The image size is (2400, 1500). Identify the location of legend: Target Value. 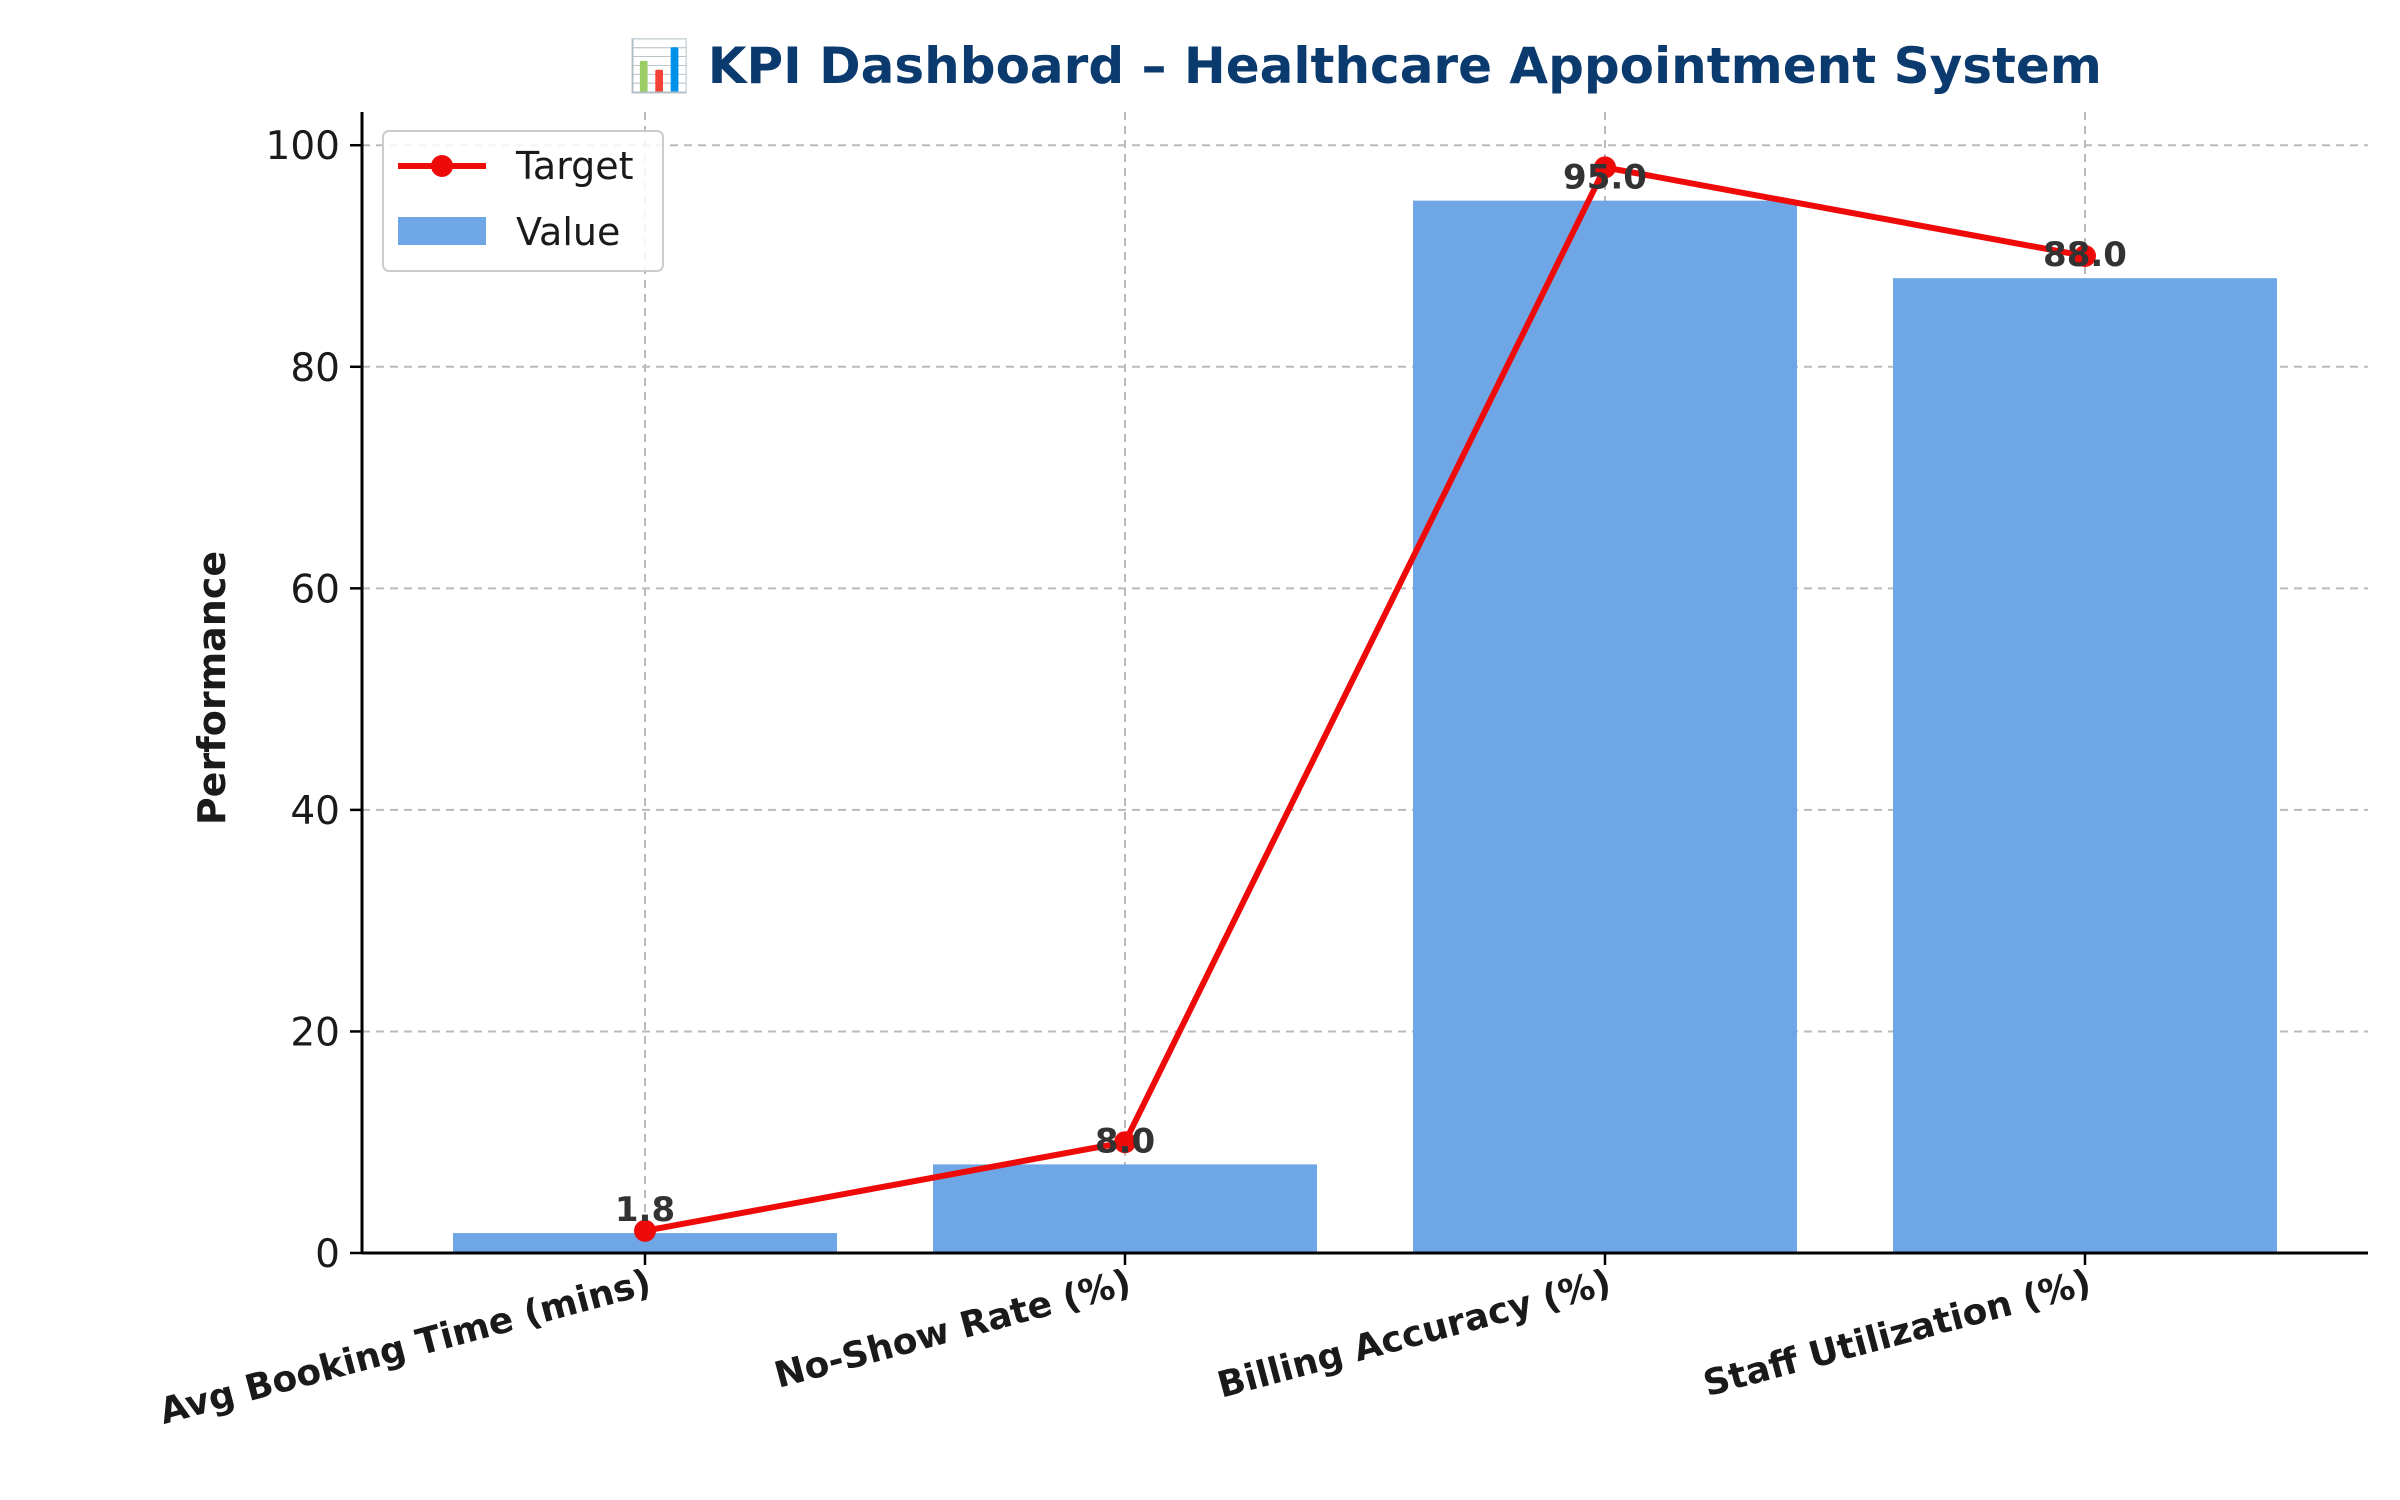
(523, 201).